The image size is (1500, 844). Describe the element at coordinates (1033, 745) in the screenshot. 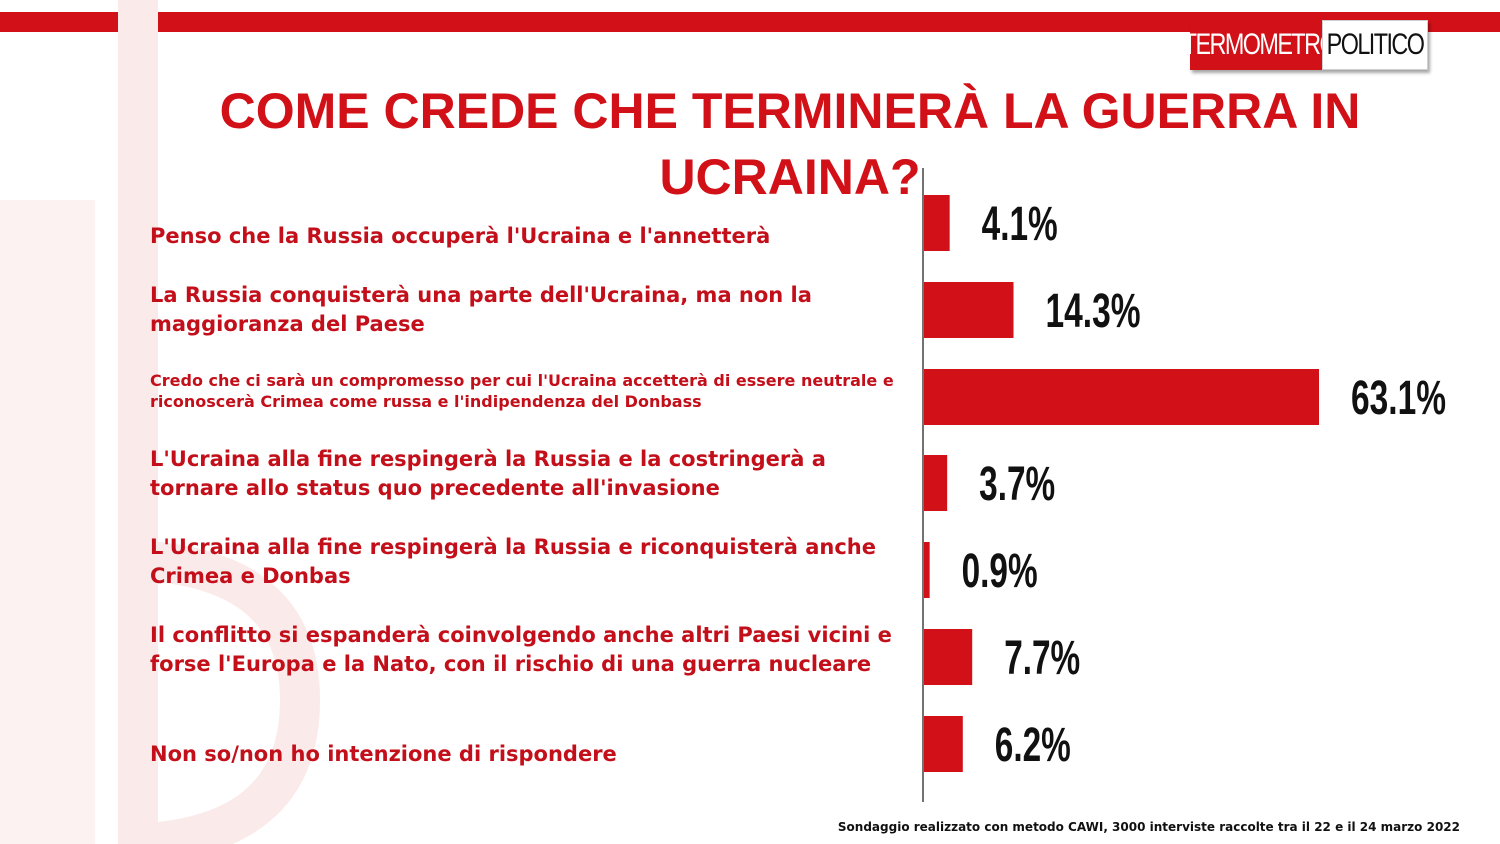

I see `data-label-7: 6.2%` at that location.